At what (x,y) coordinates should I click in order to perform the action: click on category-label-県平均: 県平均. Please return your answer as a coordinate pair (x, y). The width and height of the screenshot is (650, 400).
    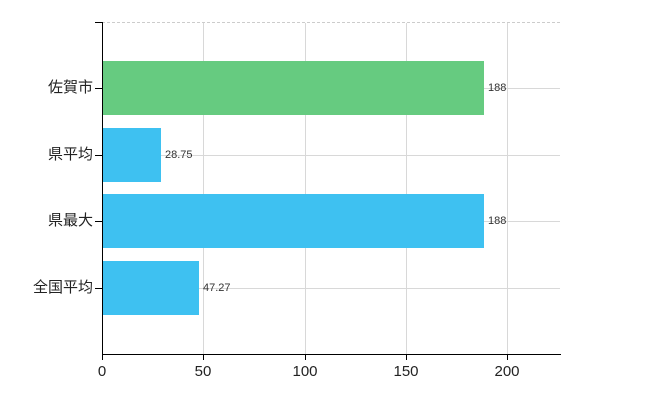
    Looking at the image, I should click on (70, 154).